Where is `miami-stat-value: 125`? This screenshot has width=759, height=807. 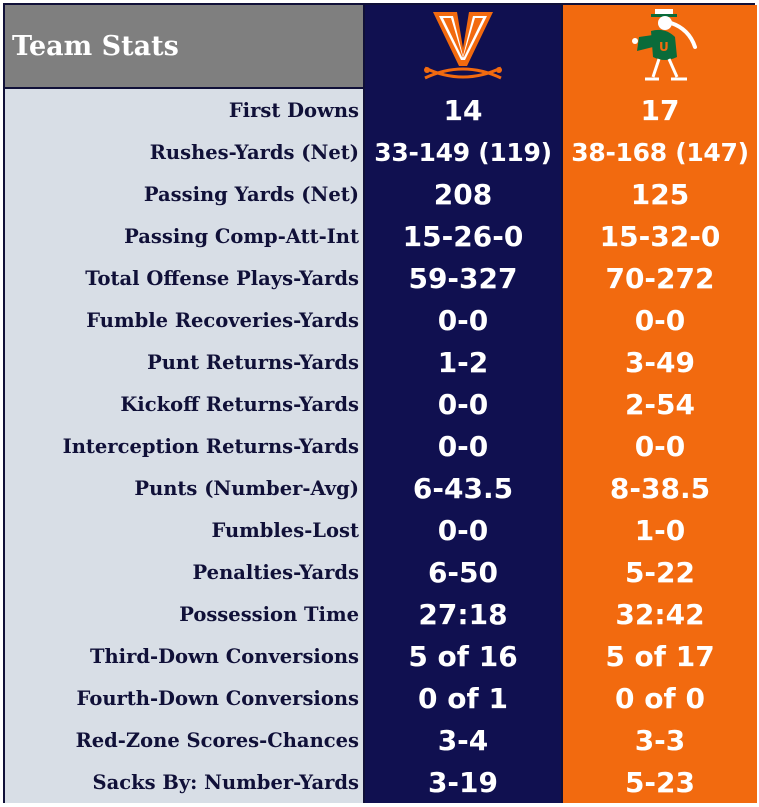 miami-stat-value: 125 is located at coordinates (660, 194).